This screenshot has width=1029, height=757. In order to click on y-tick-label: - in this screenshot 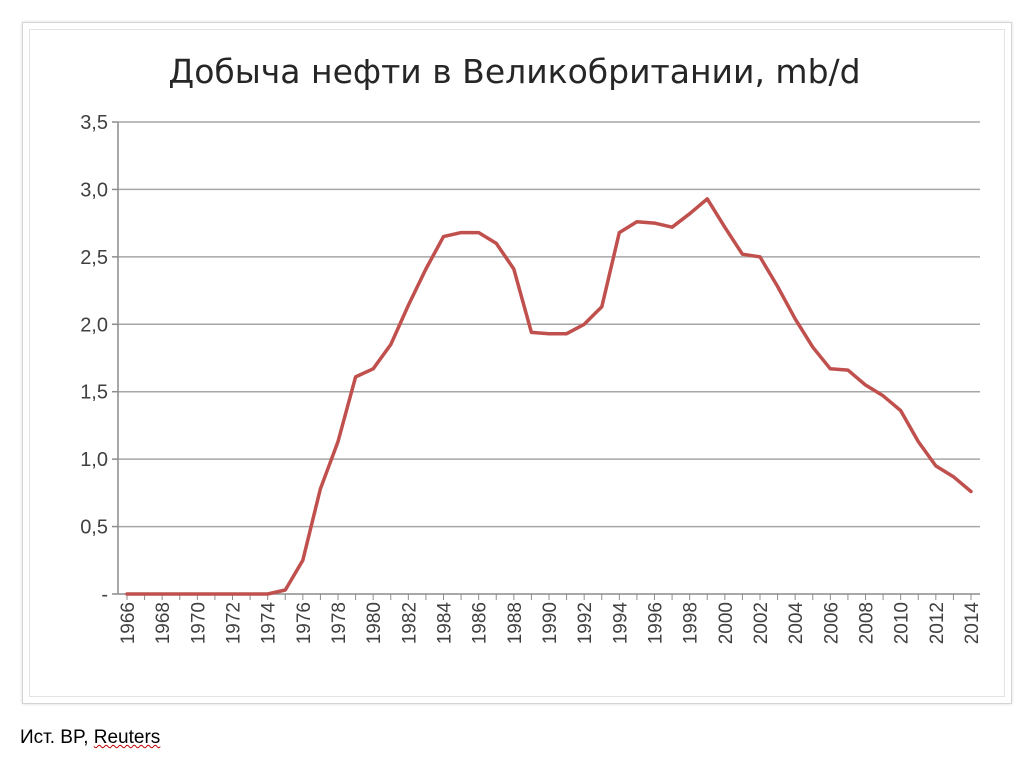, I will do `click(104, 595)`.